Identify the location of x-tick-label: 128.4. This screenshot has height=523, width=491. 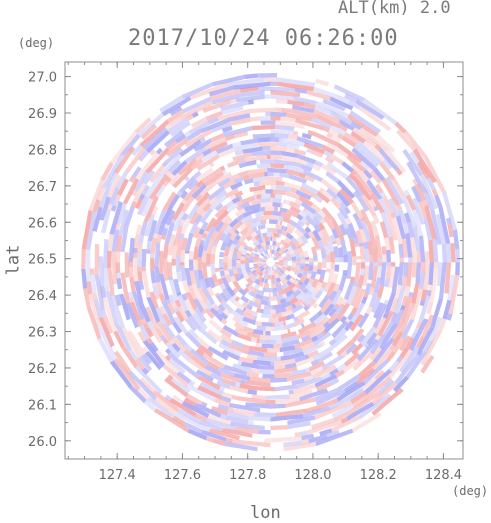
(443, 475).